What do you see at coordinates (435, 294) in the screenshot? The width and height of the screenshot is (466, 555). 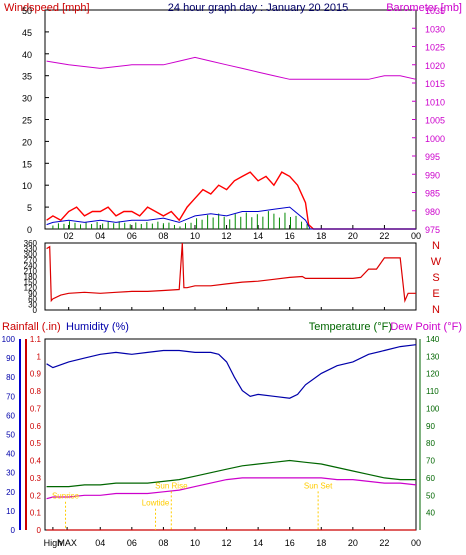 I see `compass-label: E` at bounding box center [435, 294].